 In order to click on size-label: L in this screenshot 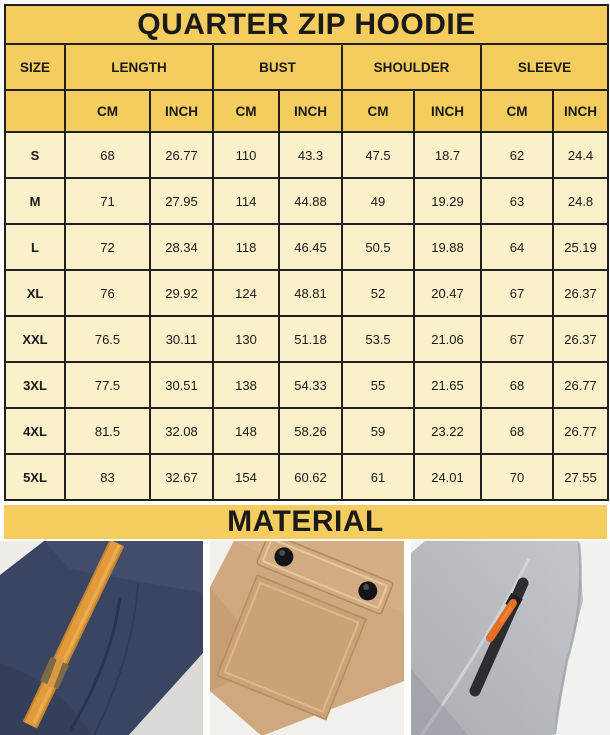, I will do `click(35, 247)`.